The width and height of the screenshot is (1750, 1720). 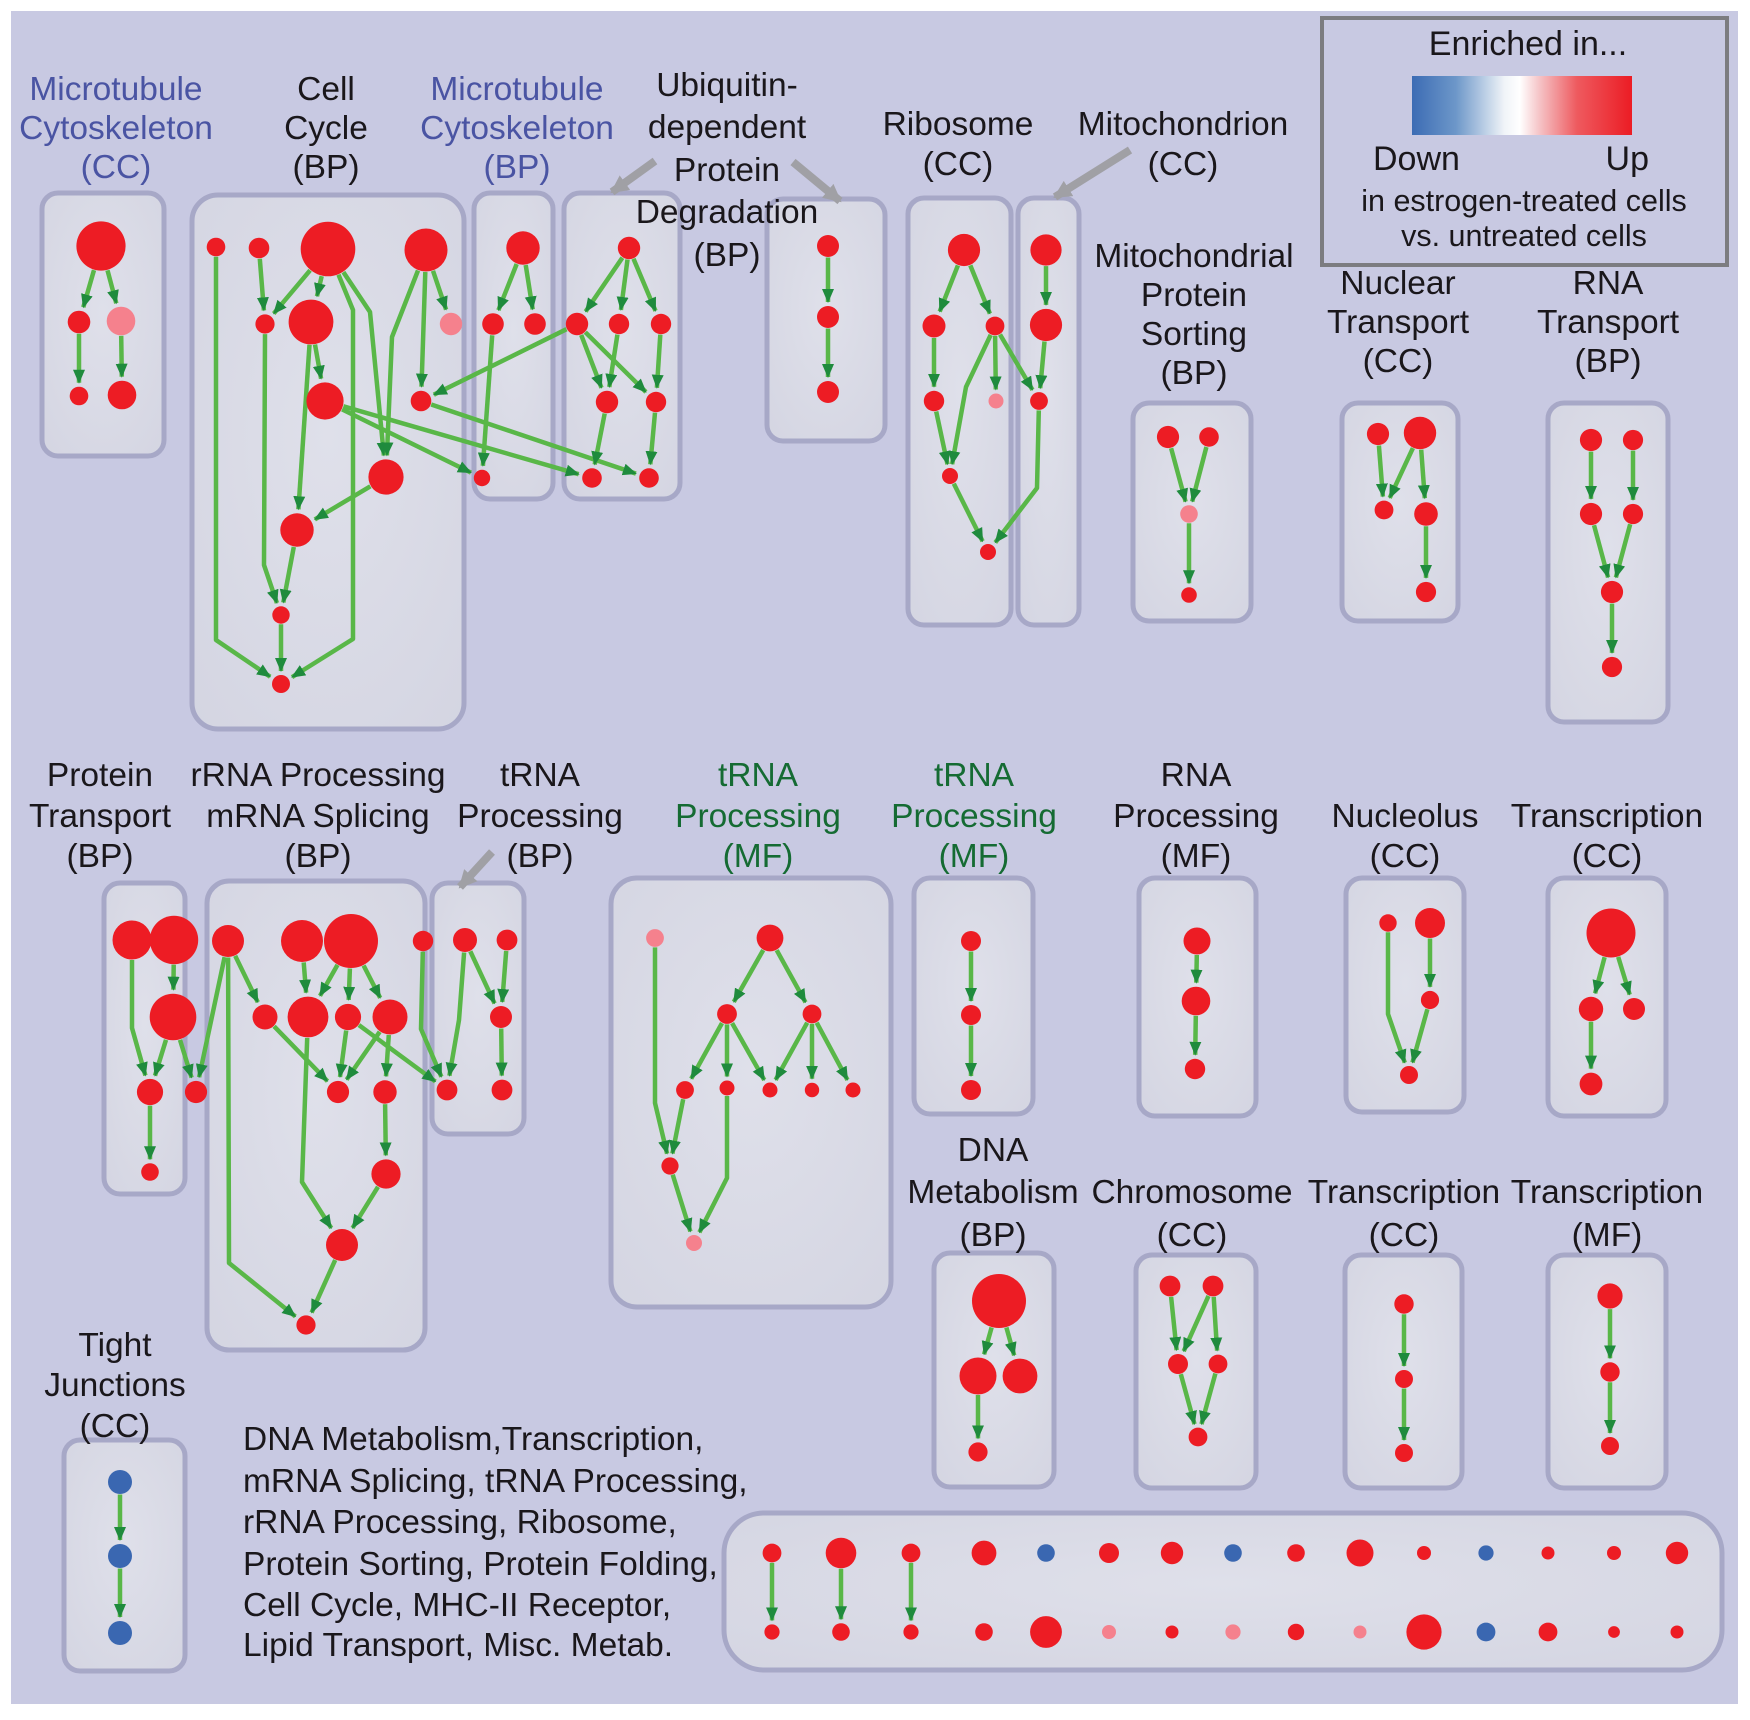 What do you see at coordinates (727, 85) in the screenshot?
I see `svg-text: Ubiquitin-` at bounding box center [727, 85].